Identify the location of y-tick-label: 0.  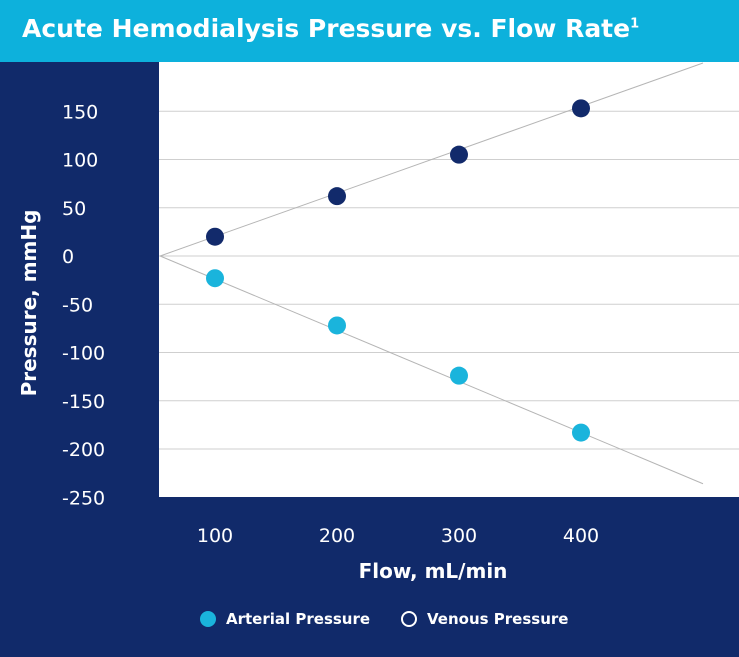
(68, 257).